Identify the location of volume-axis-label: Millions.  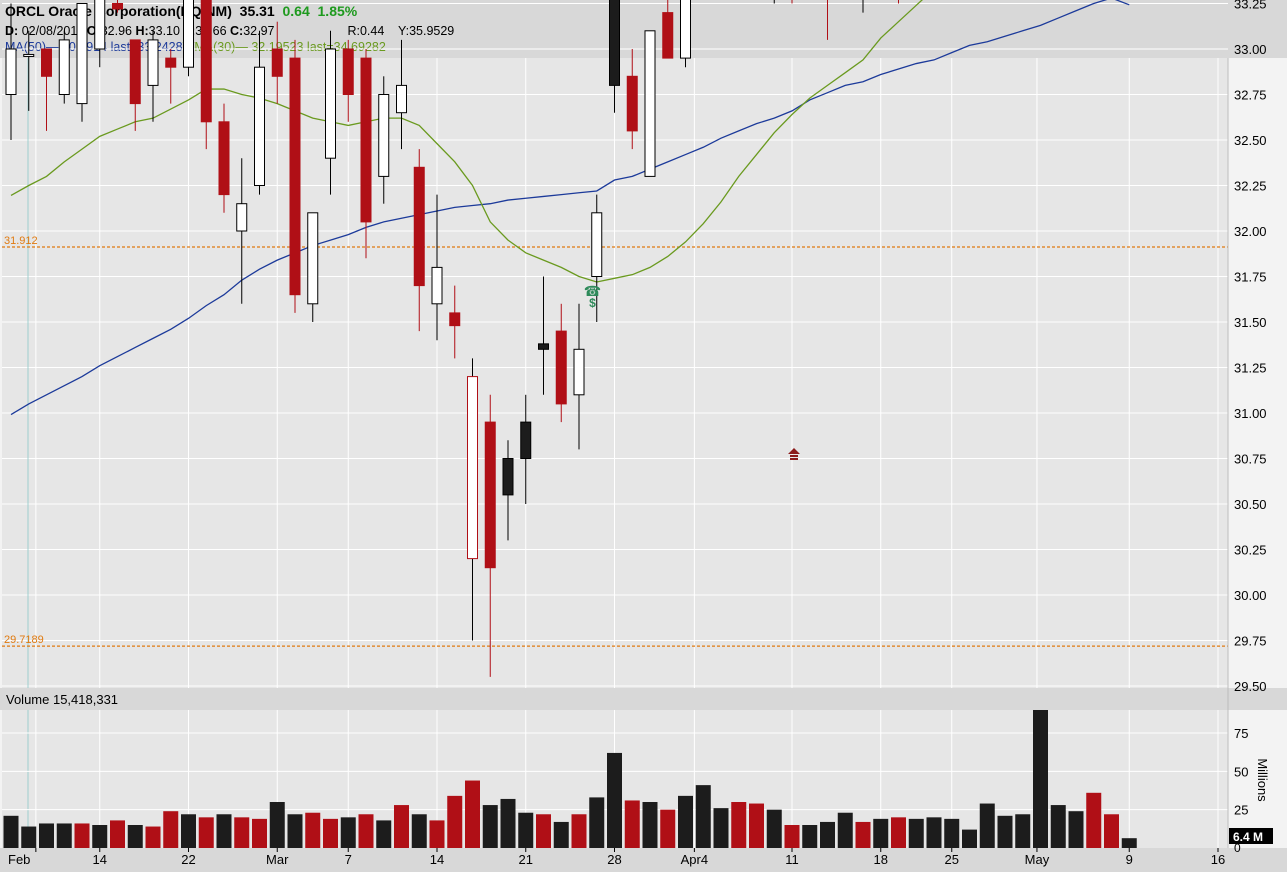
(1262, 780).